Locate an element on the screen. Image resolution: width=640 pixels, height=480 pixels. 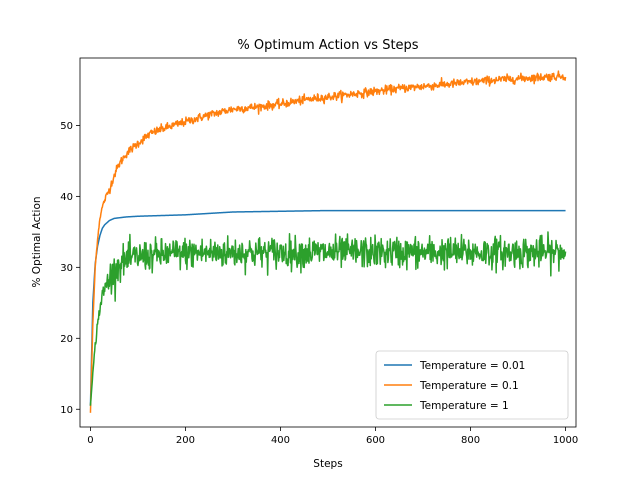
y-tick-label: 10 is located at coordinates (66, 410).